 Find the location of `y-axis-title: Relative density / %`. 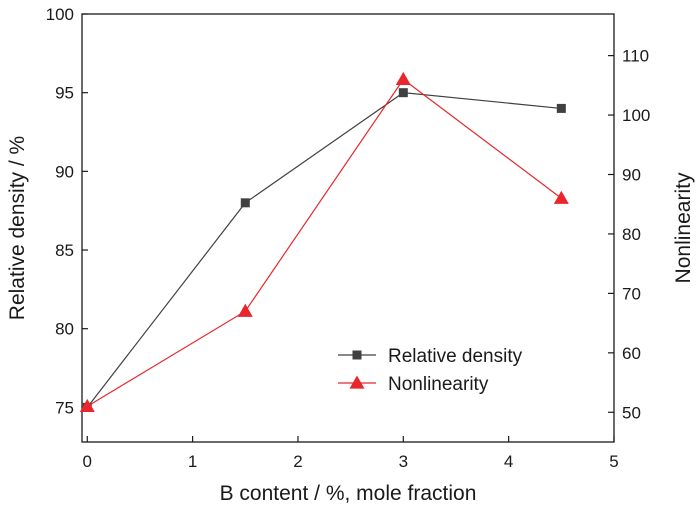

y-axis-title: Relative density / % is located at coordinates (17, 228).